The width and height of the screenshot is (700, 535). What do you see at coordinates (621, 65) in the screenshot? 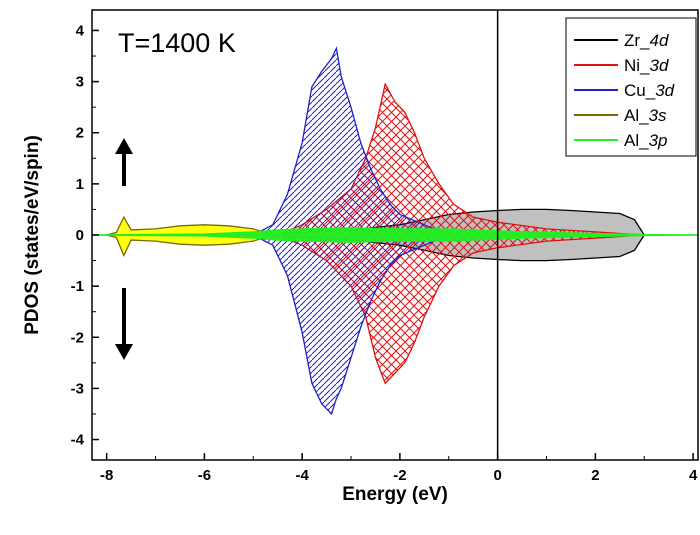
I see `legend-item: Ni_3d` at bounding box center [621, 65].